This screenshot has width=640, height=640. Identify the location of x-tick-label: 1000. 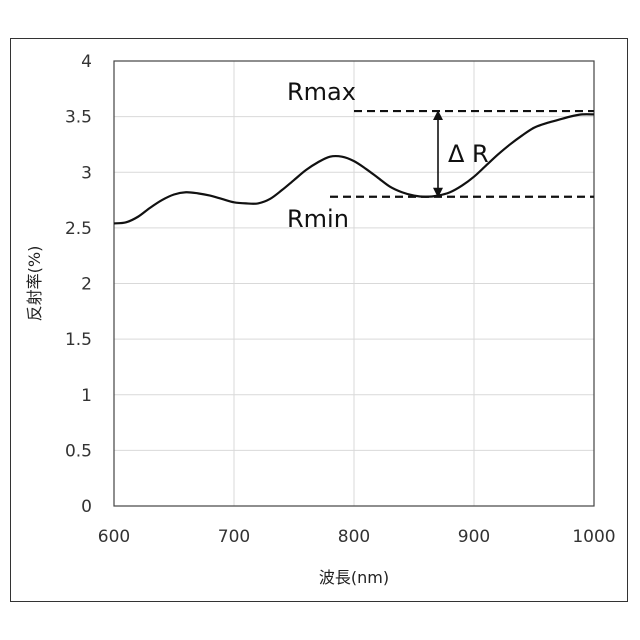
(593, 537).